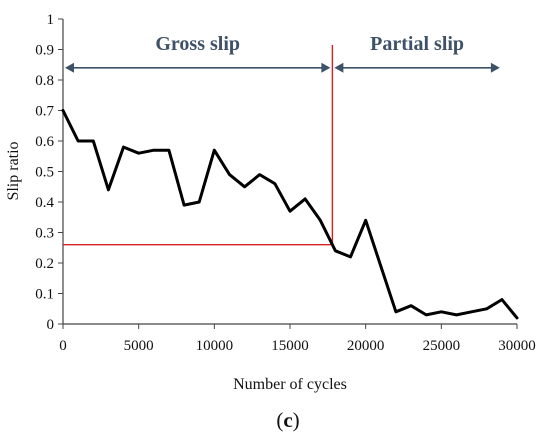  I want to click on panel-label: (c), so click(287, 420).